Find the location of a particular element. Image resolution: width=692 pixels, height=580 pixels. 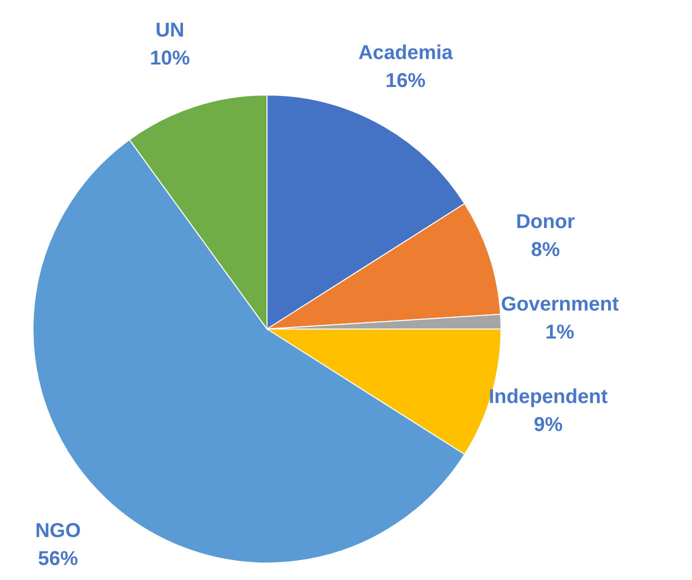

slice-label: Donor is located at coordinates (546, 221).